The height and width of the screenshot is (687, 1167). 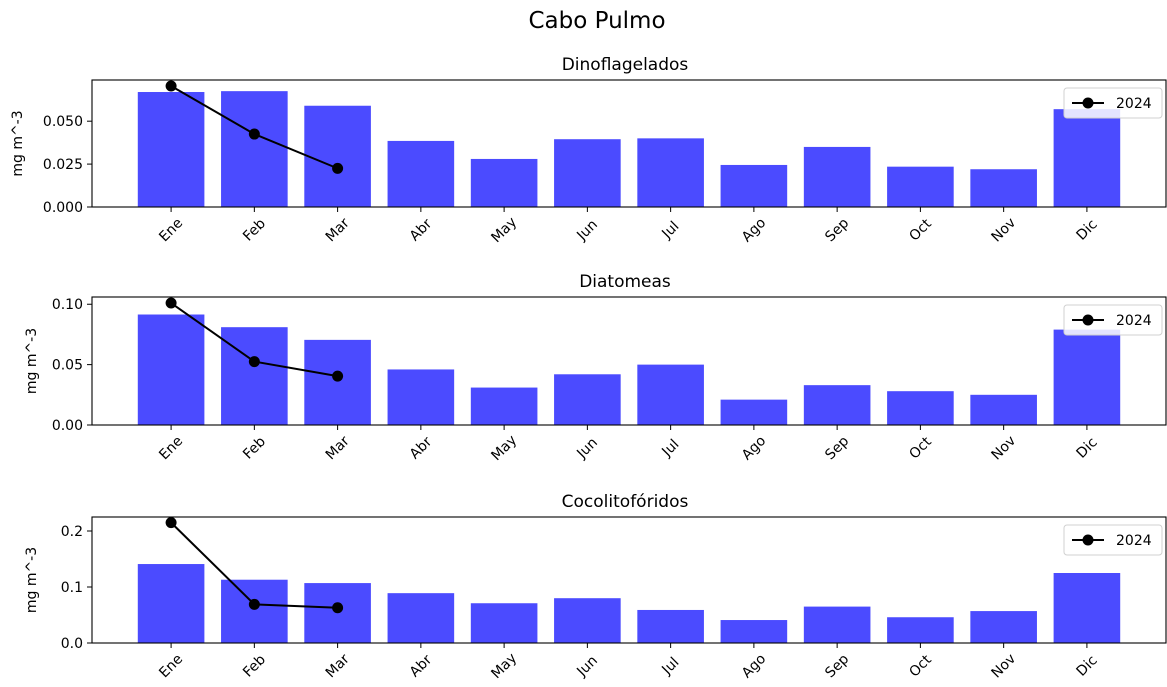 I want to click on y-tick-label: 0.000, so click(x=63, y=208).